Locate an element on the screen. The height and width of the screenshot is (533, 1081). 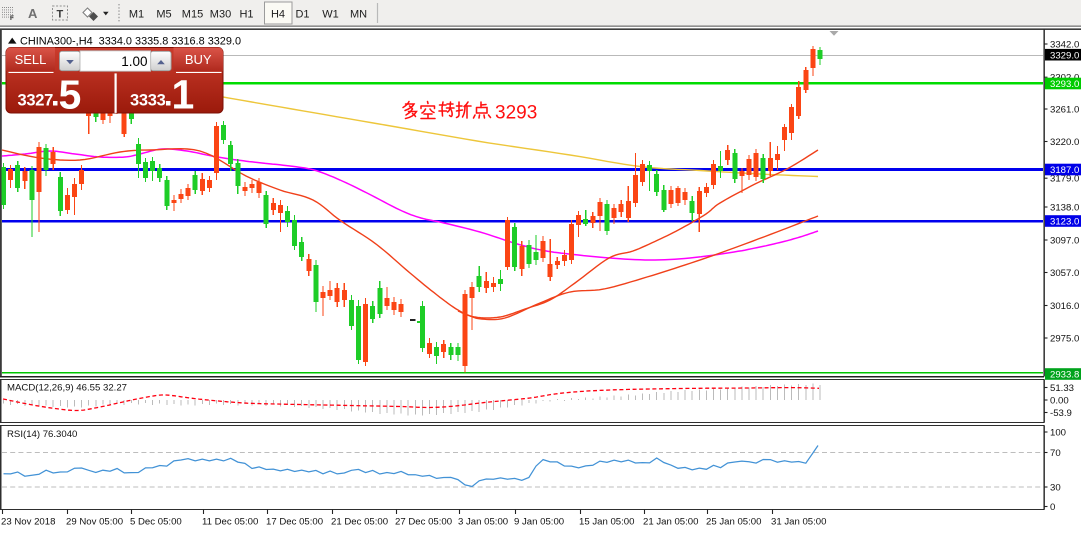
svg-text: D1 is located at coordinates (302, 15).